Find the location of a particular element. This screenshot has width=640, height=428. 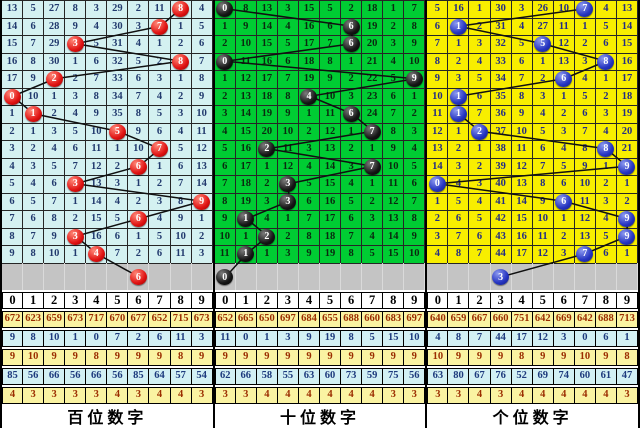

grid-cell: 40 is located at coordinates (501, 185).